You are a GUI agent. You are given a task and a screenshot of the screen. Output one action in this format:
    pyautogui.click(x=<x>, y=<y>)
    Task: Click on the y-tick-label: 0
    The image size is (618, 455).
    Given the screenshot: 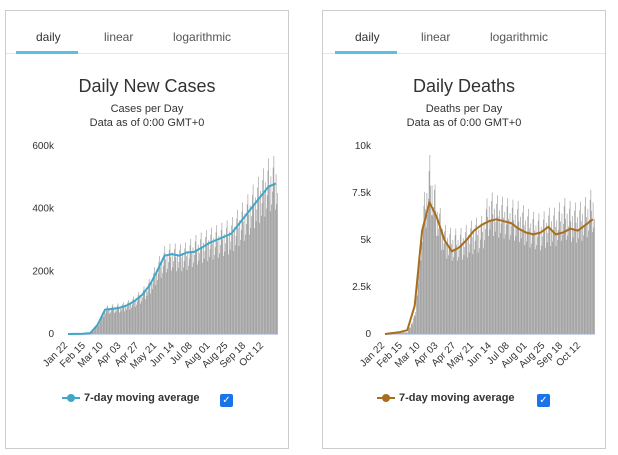 What is the action you would take?
    pyautogui.click(x=368, y=334)
    